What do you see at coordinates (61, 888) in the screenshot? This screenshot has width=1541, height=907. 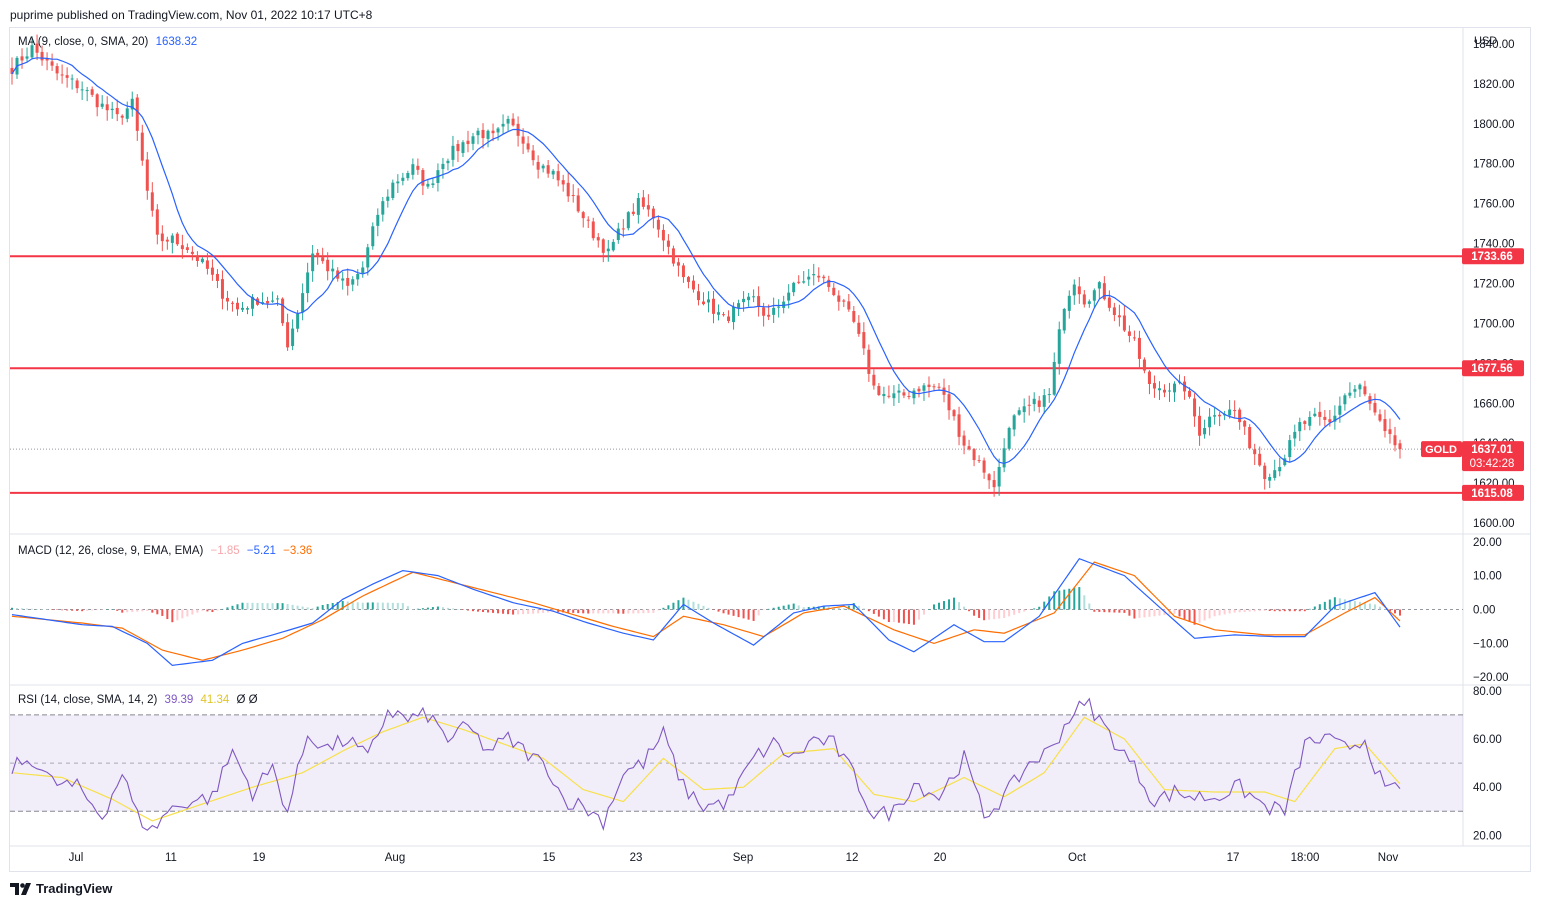 I see `footer-brand: TradingView` at bounding box center [61, 888].